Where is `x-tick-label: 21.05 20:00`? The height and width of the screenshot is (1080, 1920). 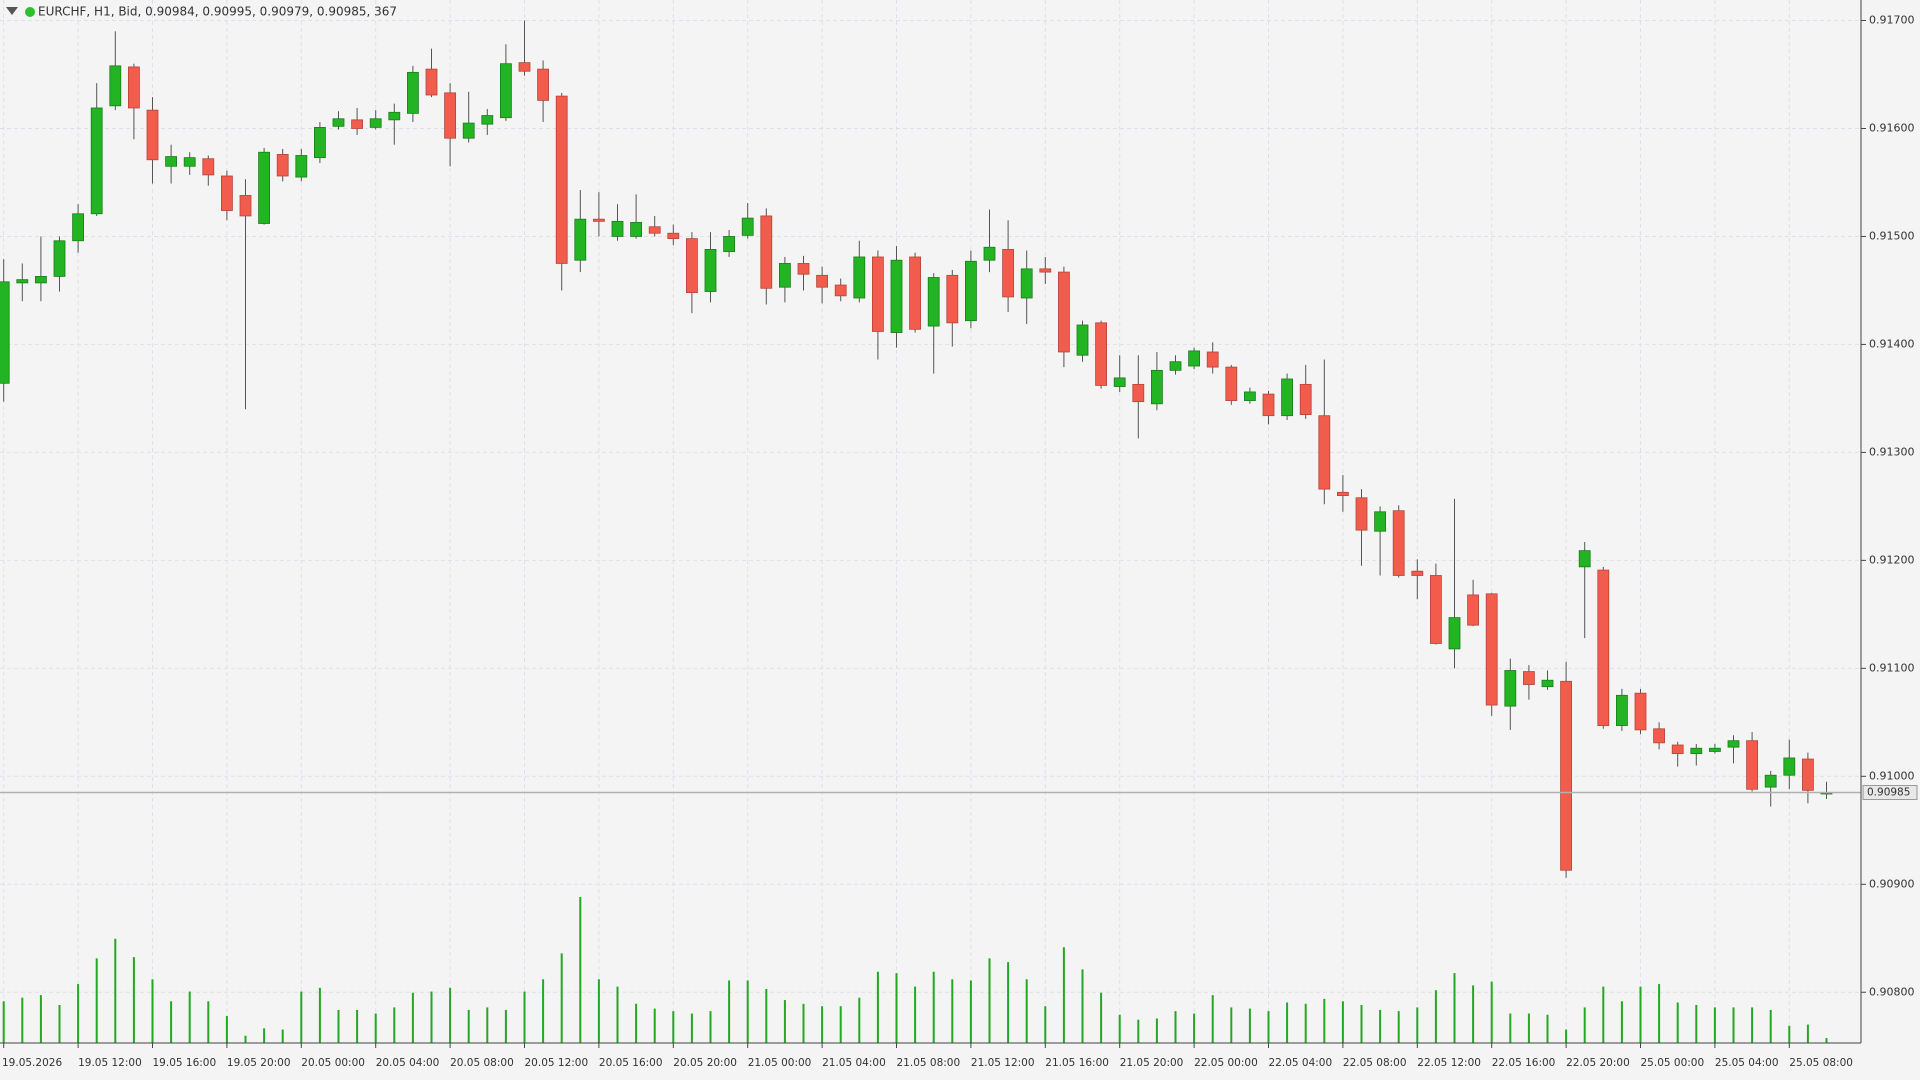 x-tick-label: 21.05 20:00 is located at coordinates (1152, 1063).